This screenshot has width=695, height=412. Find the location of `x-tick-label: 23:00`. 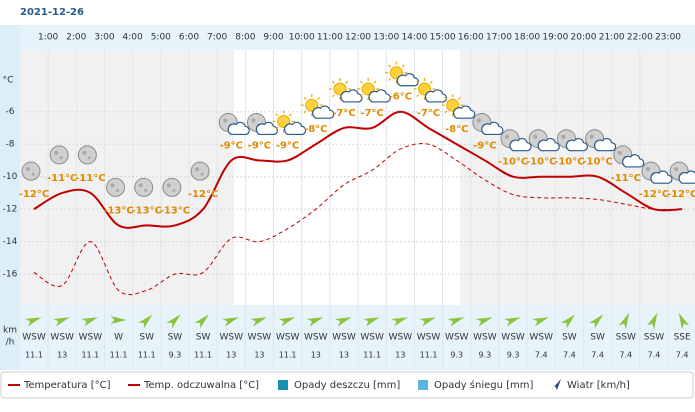

x-tick-label: 23:00 is located at coordinates (668, 38).